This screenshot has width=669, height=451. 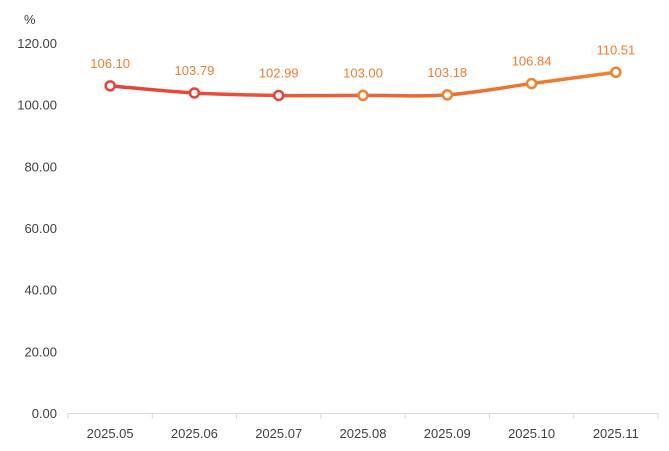 What do you see at coordinates (447, 72) in the screenshot?
I see `data-label: 103.18` at bounding box center [447, 72].